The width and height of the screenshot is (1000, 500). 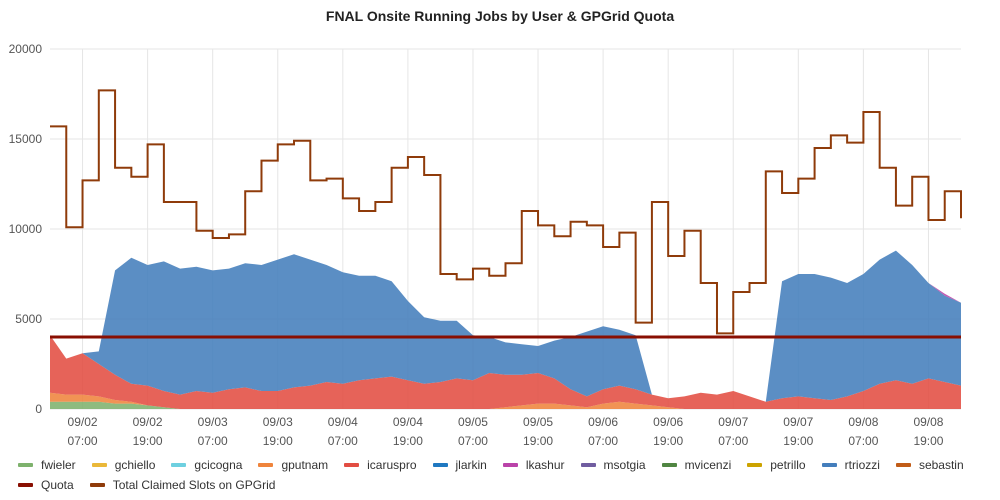 What do you see at coordinates (941, 464) in the screenshot?
I see `legend-label: sebastin` at bounding box center [941, 464].